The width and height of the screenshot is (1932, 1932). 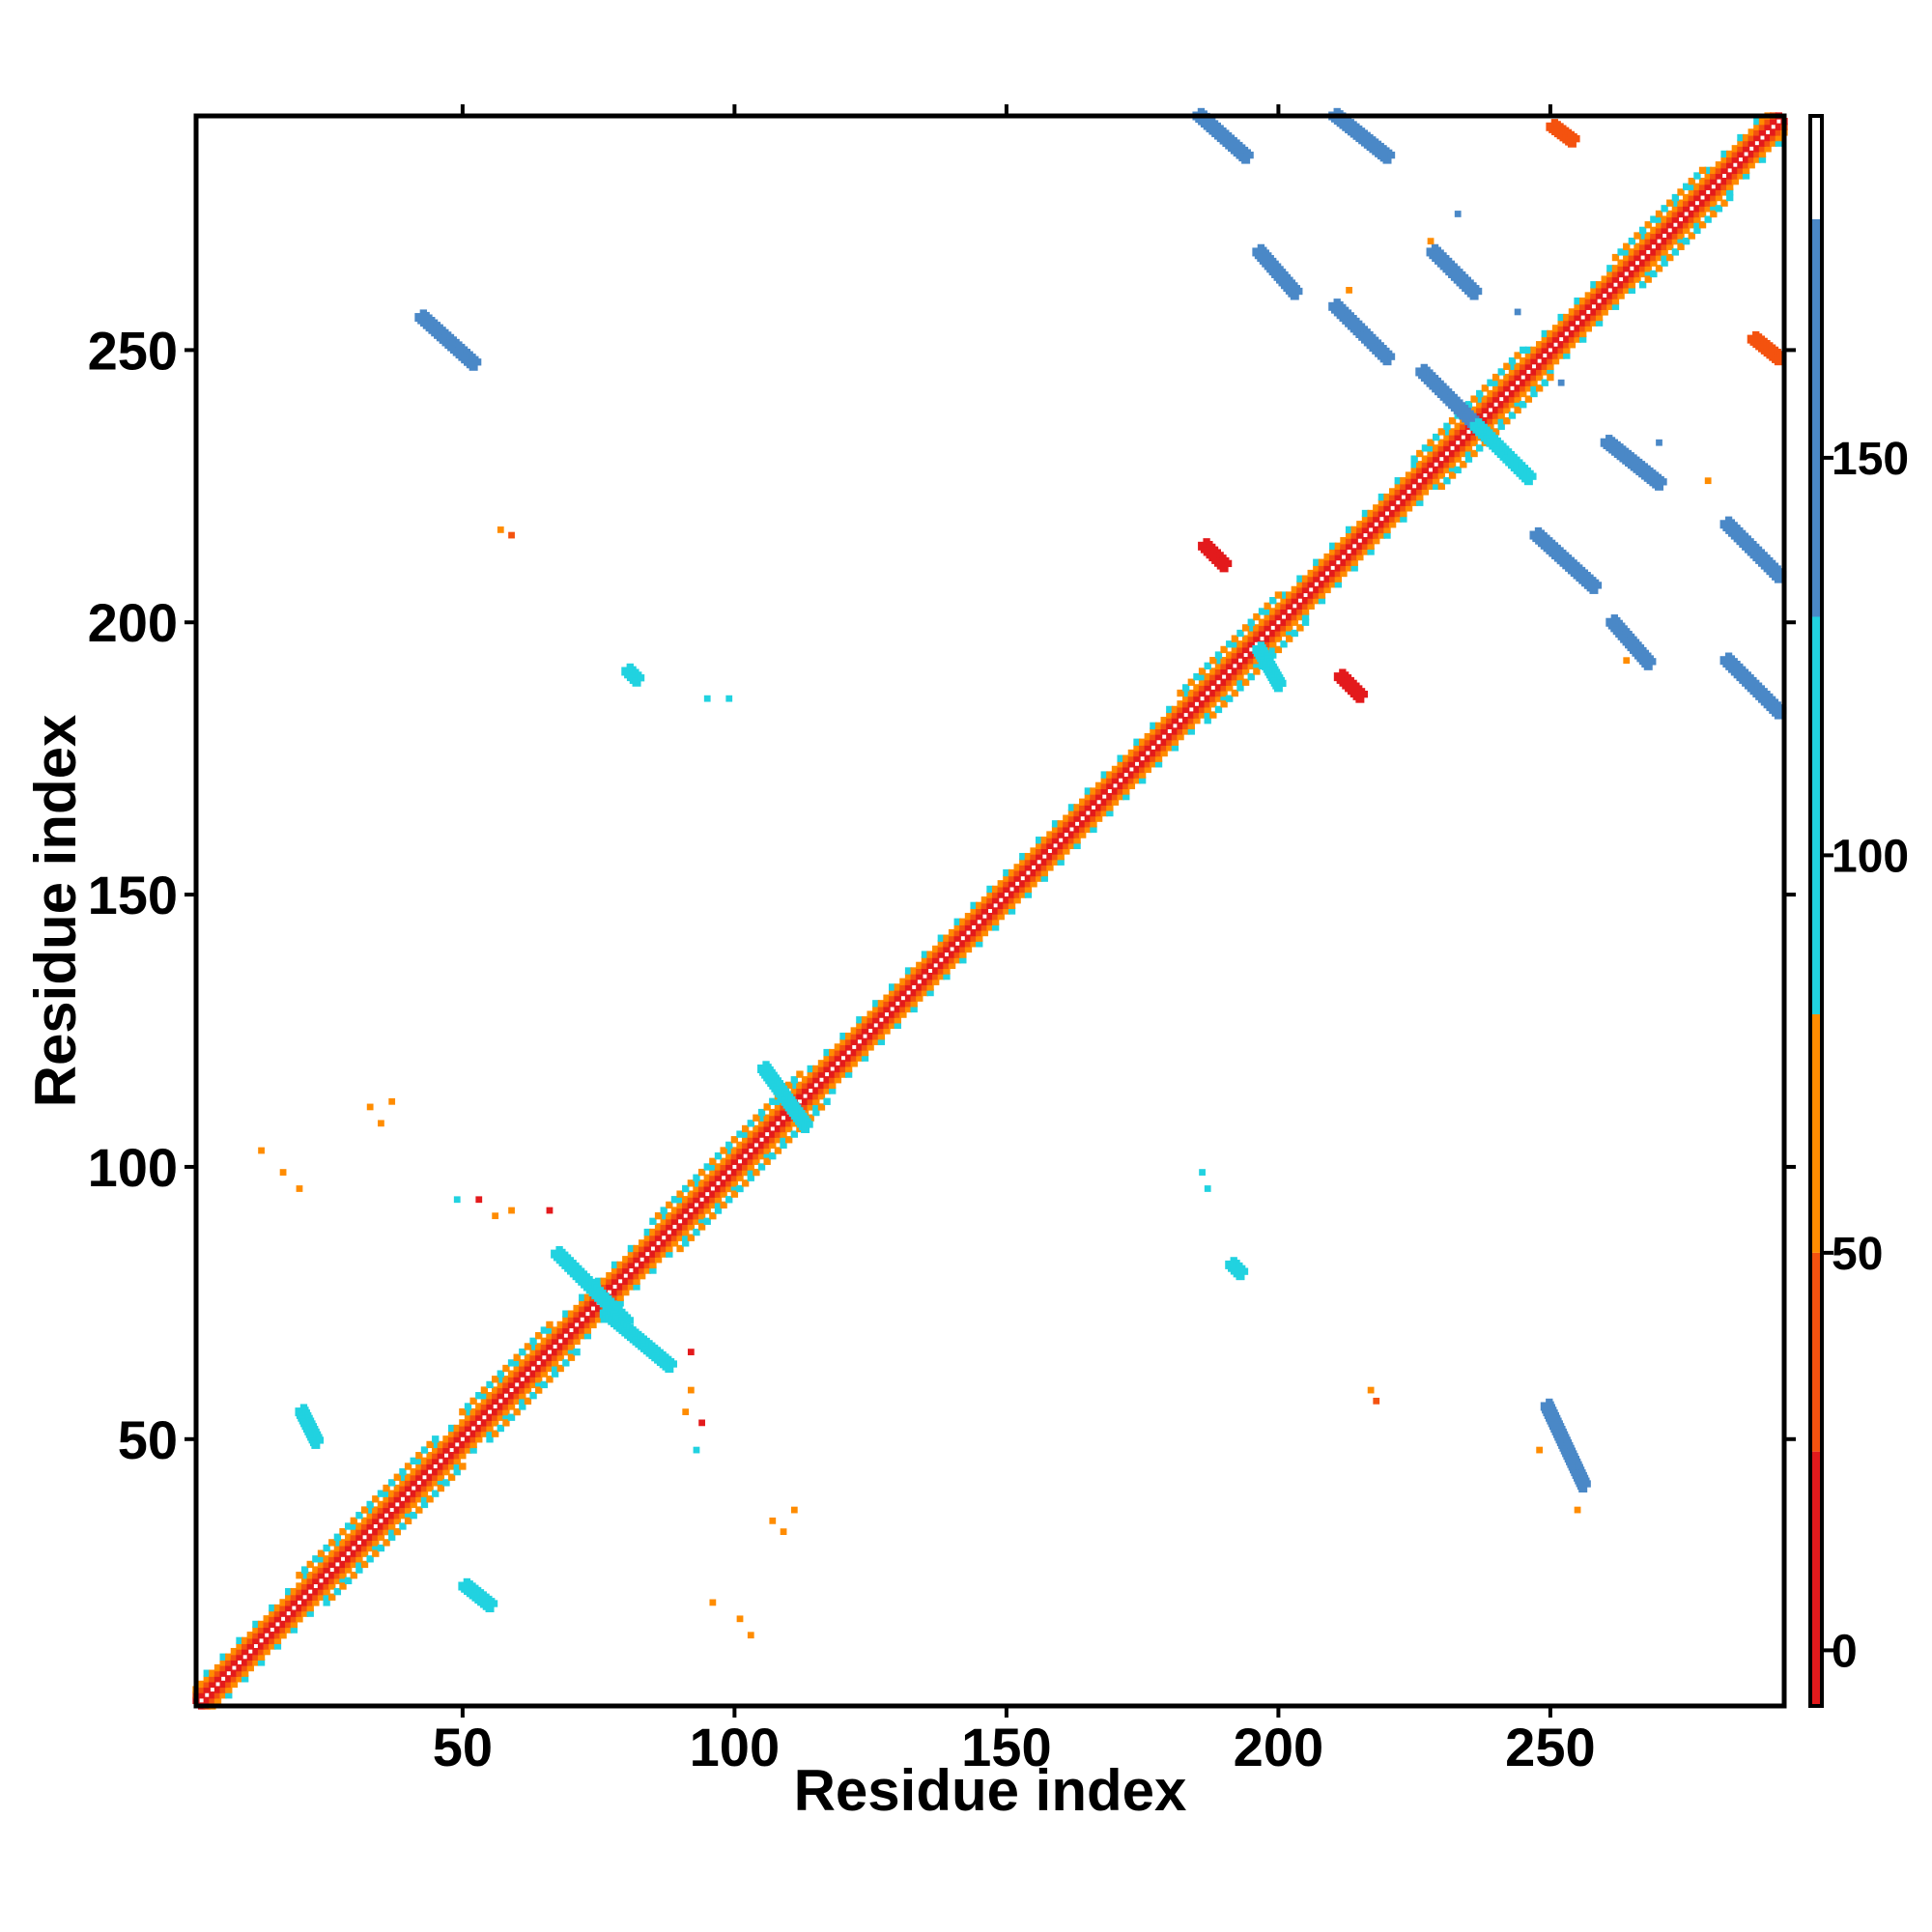 What do you see at coordinates (133, 350) in the screenshot?
I see `y-tick-label: 250` at bounding box center [133, 350].